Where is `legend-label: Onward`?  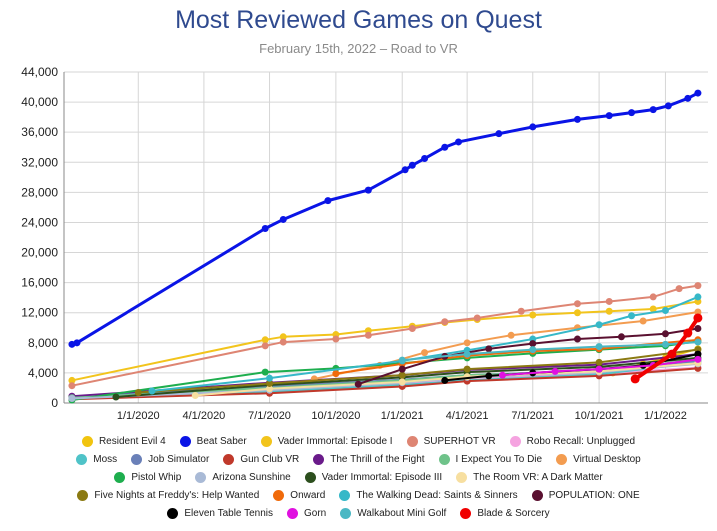 legend-label: Onward is located at coordinates (308, 495).